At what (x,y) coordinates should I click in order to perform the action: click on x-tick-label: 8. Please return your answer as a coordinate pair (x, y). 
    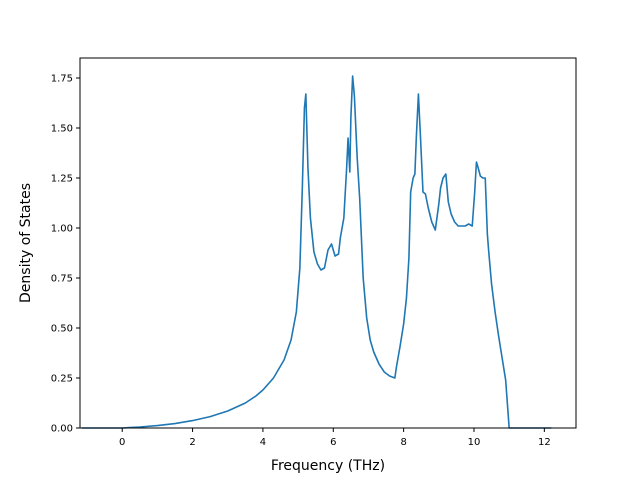
    Looking at the image, I should click on (403, 442).